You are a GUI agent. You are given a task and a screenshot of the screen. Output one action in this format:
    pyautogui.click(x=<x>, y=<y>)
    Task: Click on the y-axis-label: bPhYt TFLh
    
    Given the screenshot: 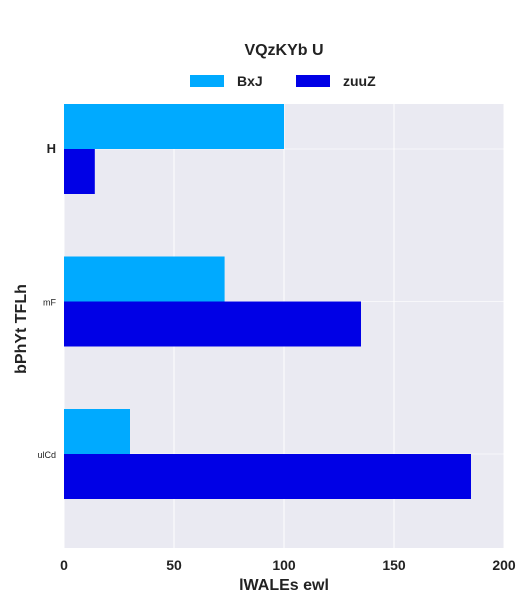 What is the action you would take?
    pyautogui.click(x=21, y=329)
    